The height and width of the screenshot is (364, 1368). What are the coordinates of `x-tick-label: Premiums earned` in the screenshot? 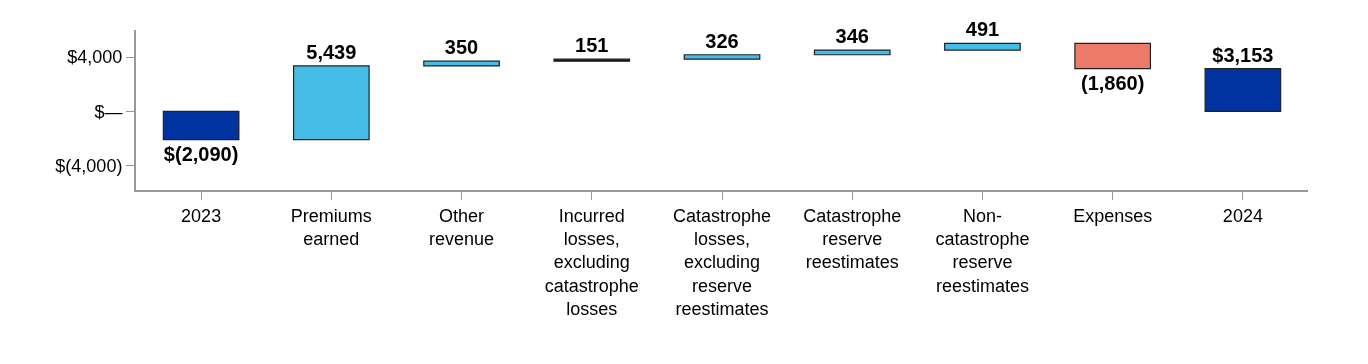 It's located at (331, 227).